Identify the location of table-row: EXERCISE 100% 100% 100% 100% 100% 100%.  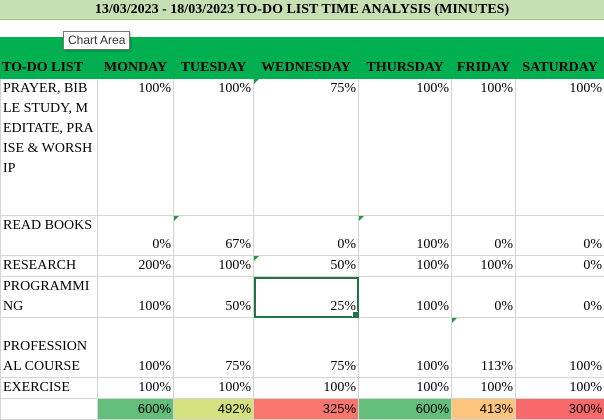
(302, 388).